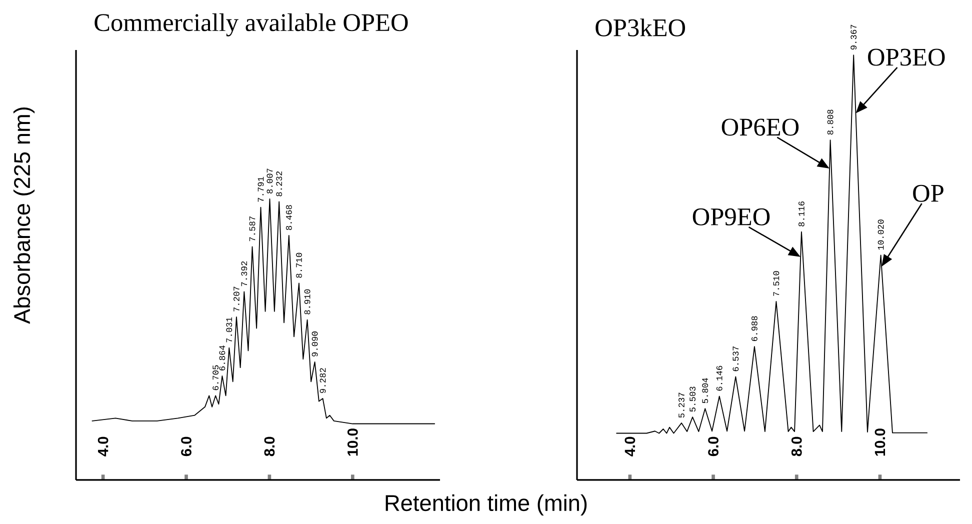 The height and width of the screenshot is (524, 972). Describe the element at coordinates (229, 329) in the screenshot. I see `annotation: 7.031` at that location.